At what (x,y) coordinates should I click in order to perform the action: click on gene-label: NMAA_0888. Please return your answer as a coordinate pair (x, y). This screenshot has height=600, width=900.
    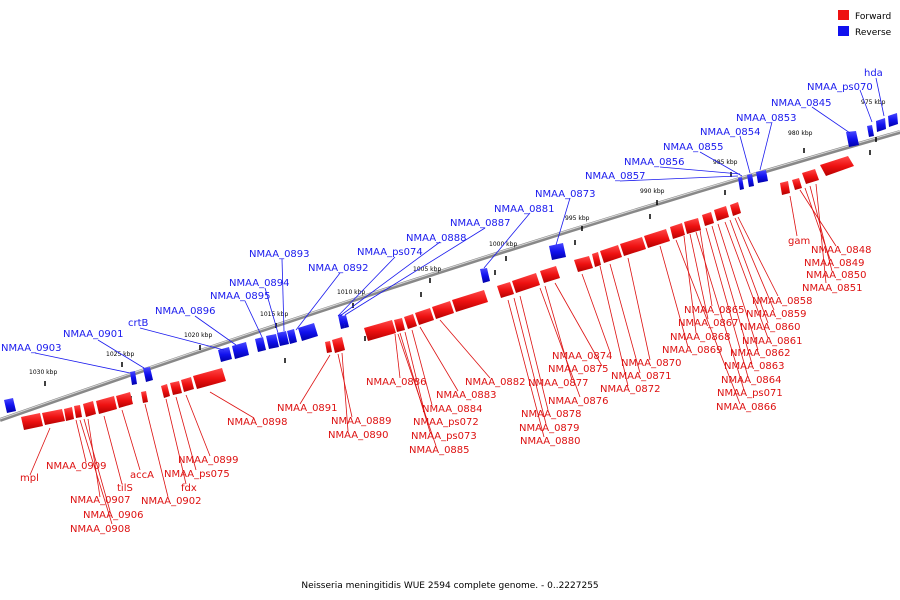
    Looking at the image, I should click on (436, 238).